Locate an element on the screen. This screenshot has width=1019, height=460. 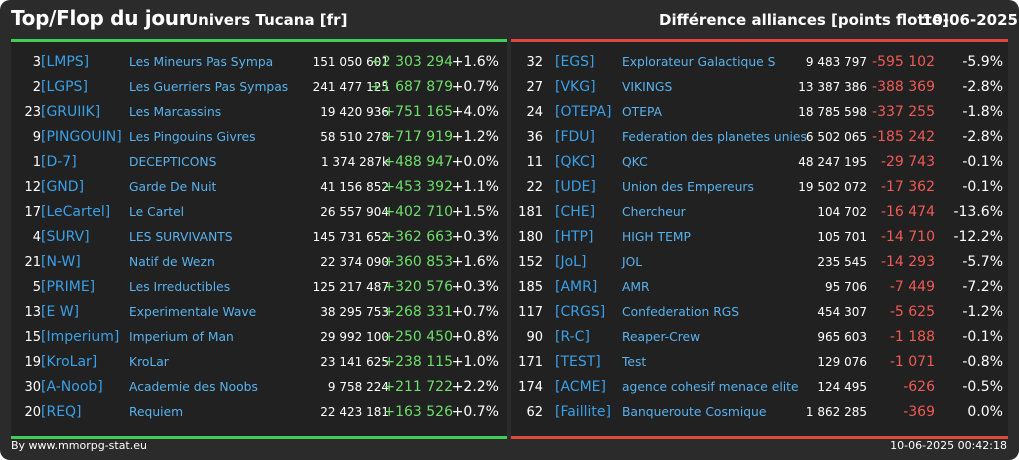
metric-title: Différence alliances [points flotte] is located at coordinates (804, 20).